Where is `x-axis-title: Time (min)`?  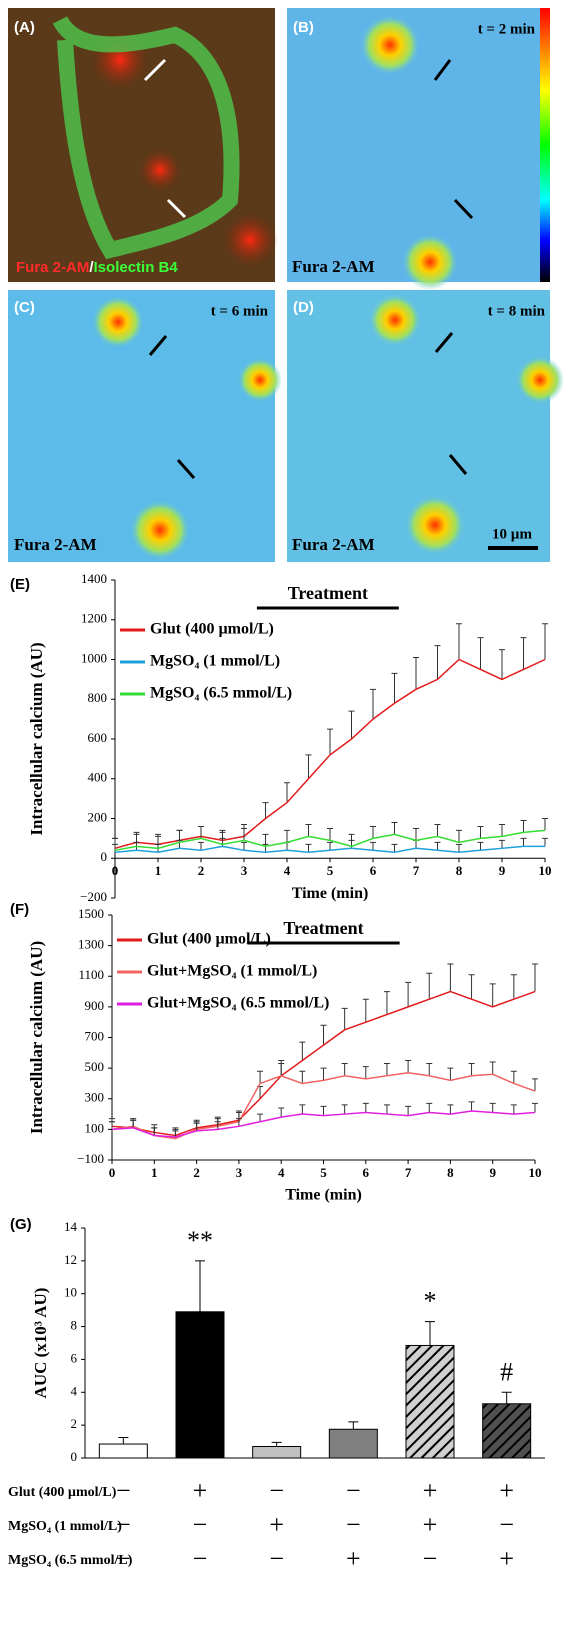 x-axis-title: Time (min) is located at coordinates (330, 893).